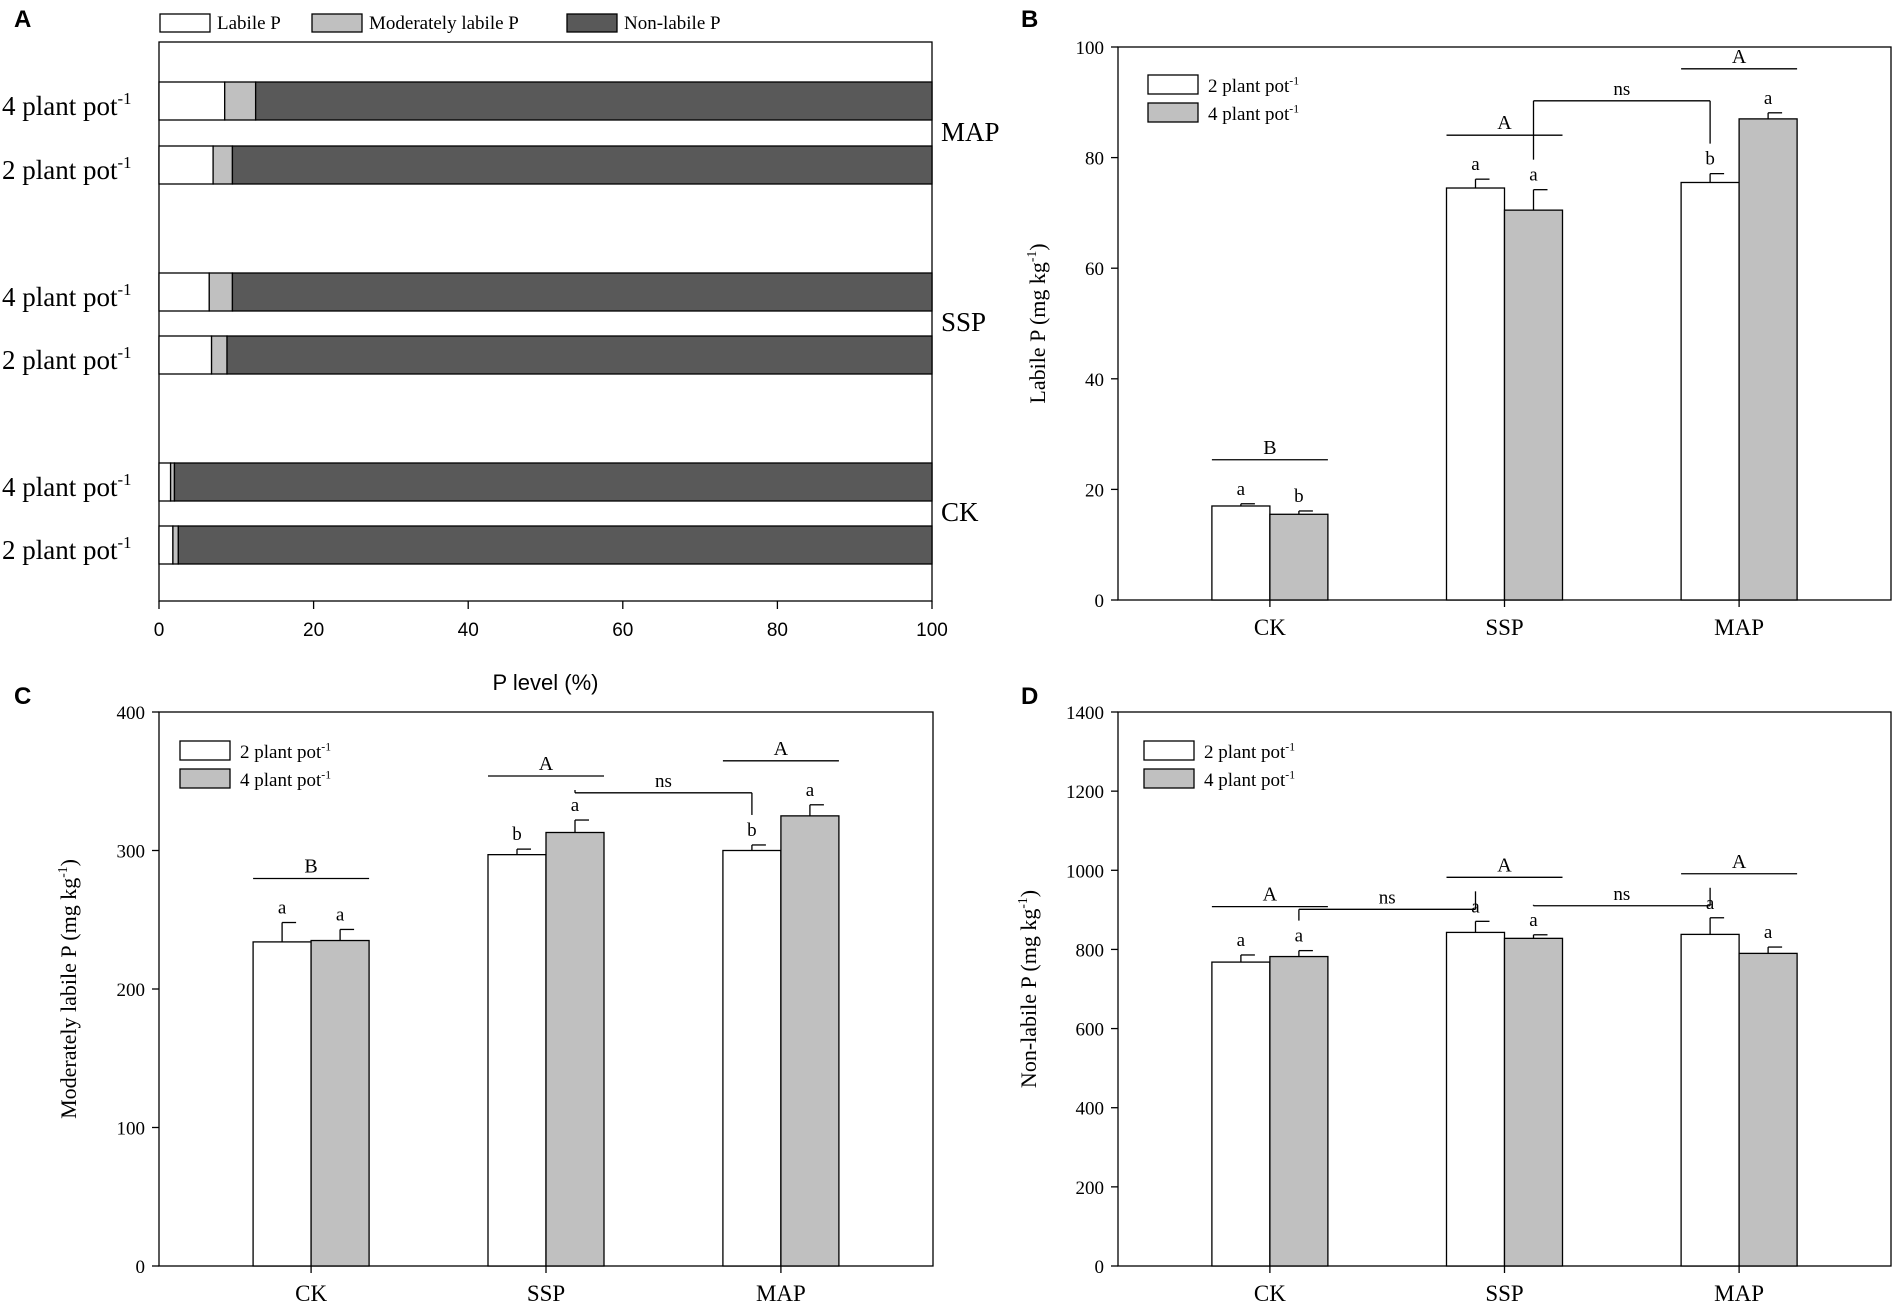 This screenshot has height=1304, width=1894. I want to click on panel-a-letter: A, so click(22, 19).